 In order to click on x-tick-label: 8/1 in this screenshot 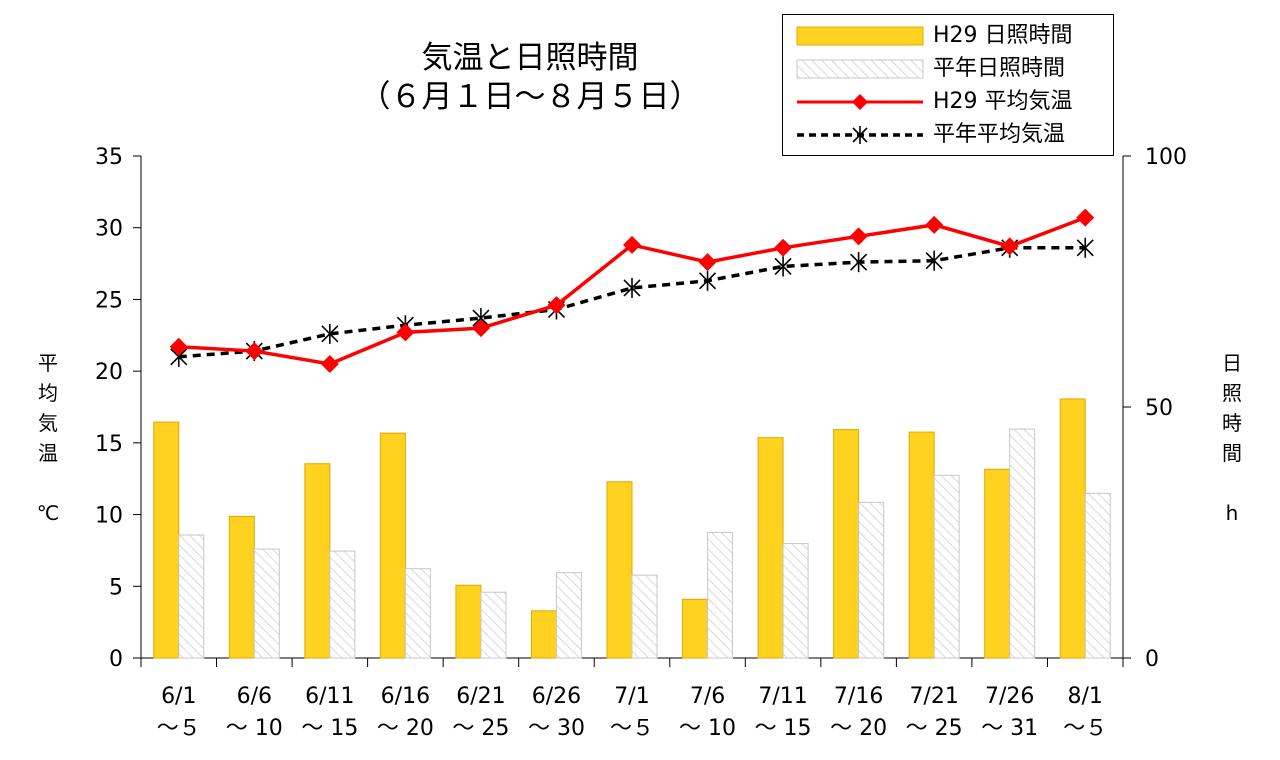, I will do `click(1085, 696)`.